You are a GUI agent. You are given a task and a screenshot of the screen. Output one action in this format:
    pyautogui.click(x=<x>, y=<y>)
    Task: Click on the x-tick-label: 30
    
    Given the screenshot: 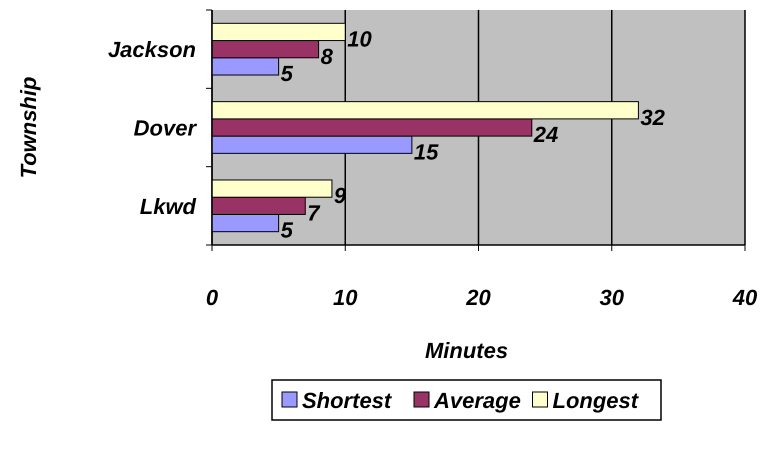 What is the action you would take?
    pyautogui.click(x=612, y=297)
    